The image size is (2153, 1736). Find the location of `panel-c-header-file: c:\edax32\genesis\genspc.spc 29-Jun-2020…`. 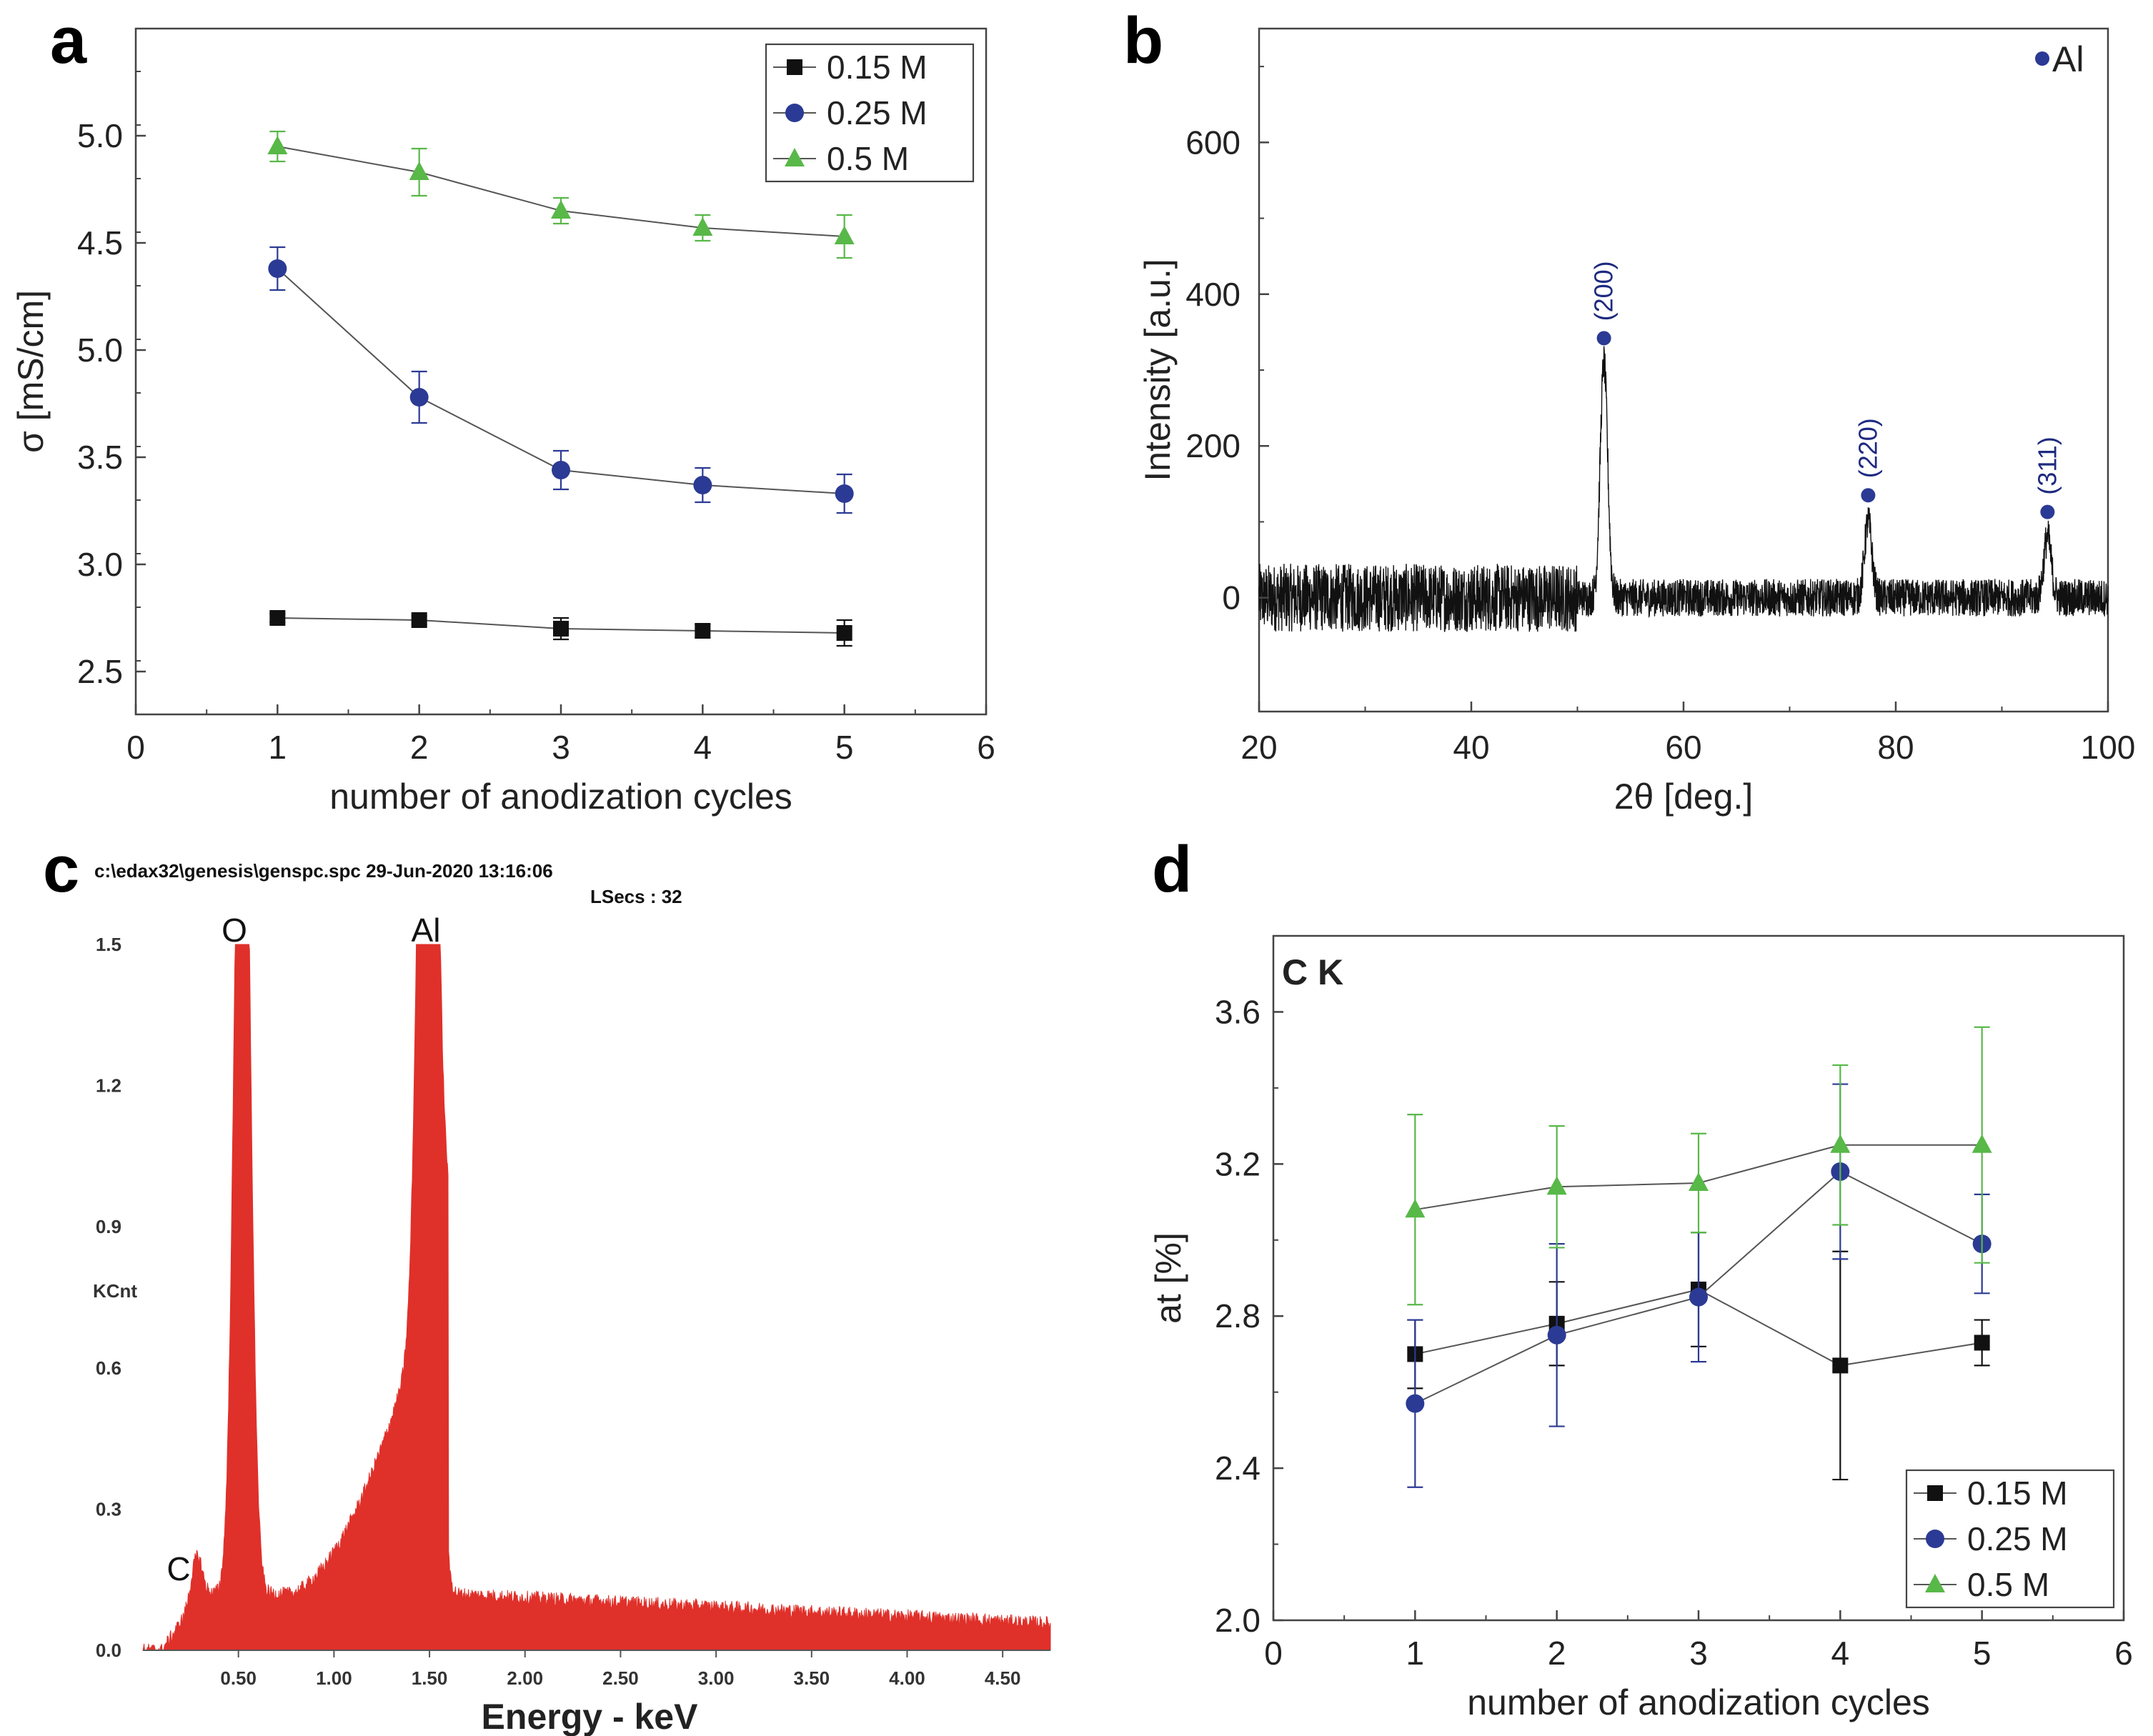

panel-c-header-file: c:\edax32\genesis\genspc.spc 29-Jun-2020… is located at coordinates (323, 871).